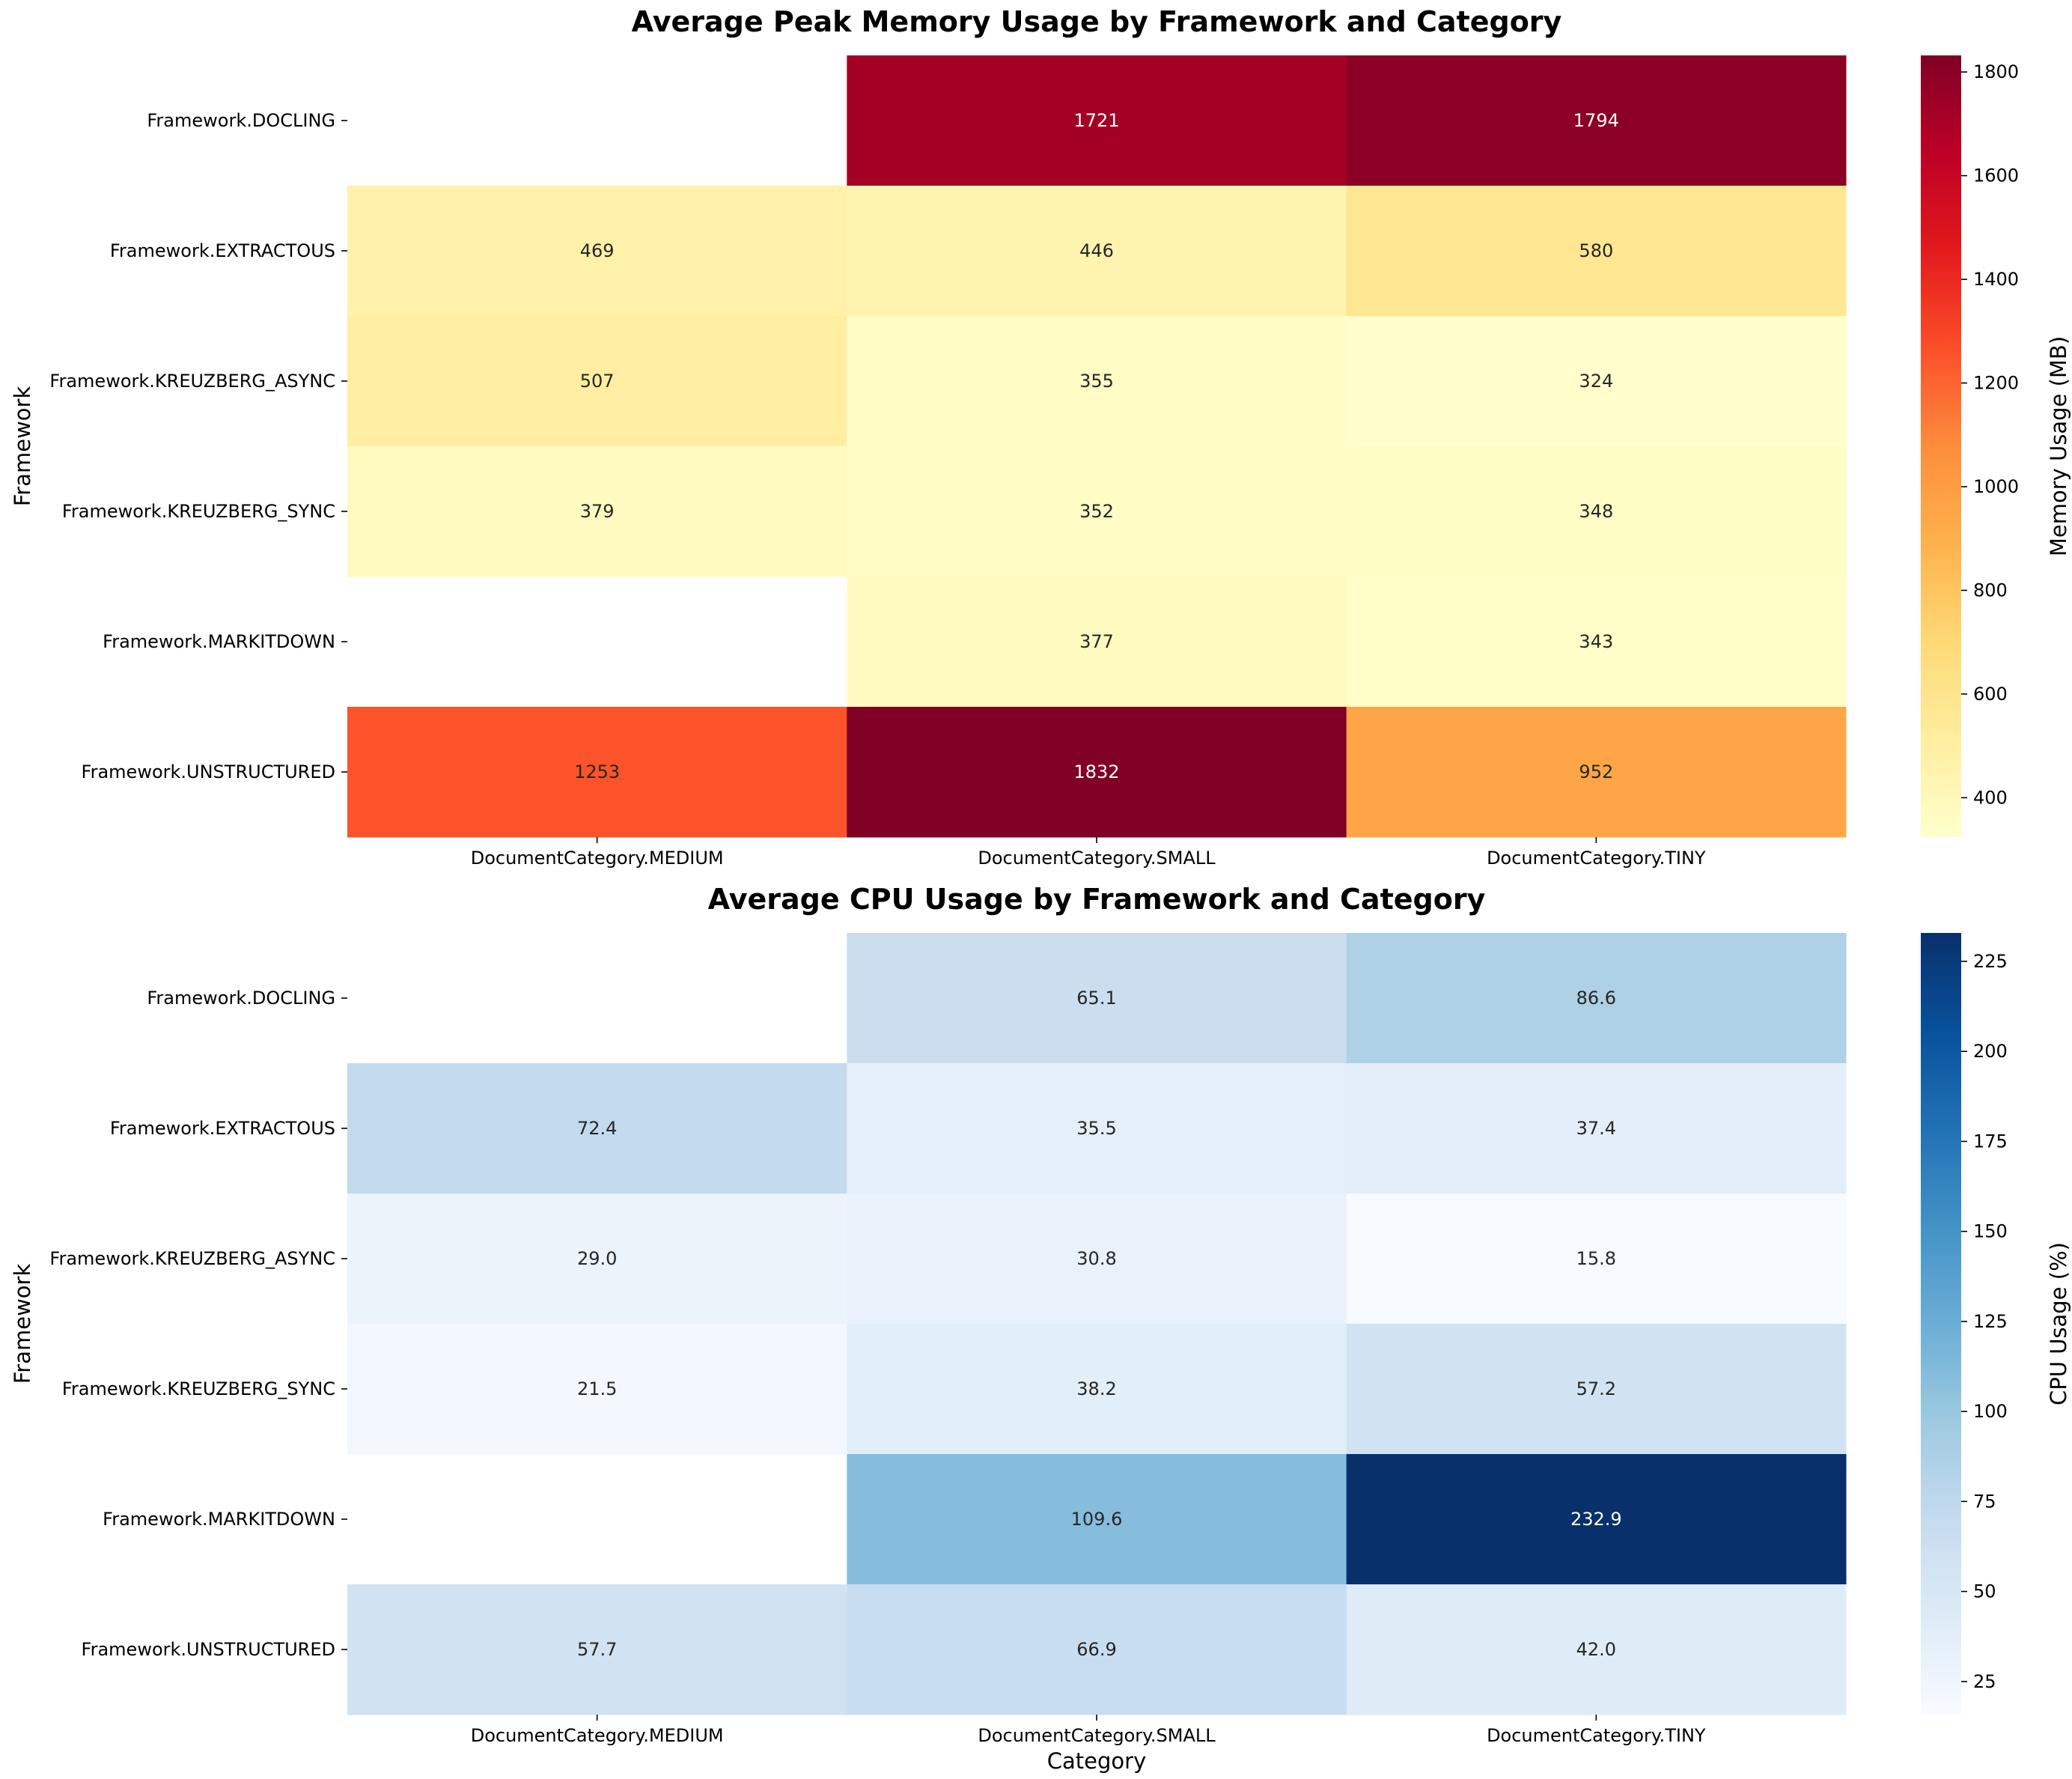 The image size is (2072, 1779). I want to click on memory-cell-label: 324, so click(1596, 381).